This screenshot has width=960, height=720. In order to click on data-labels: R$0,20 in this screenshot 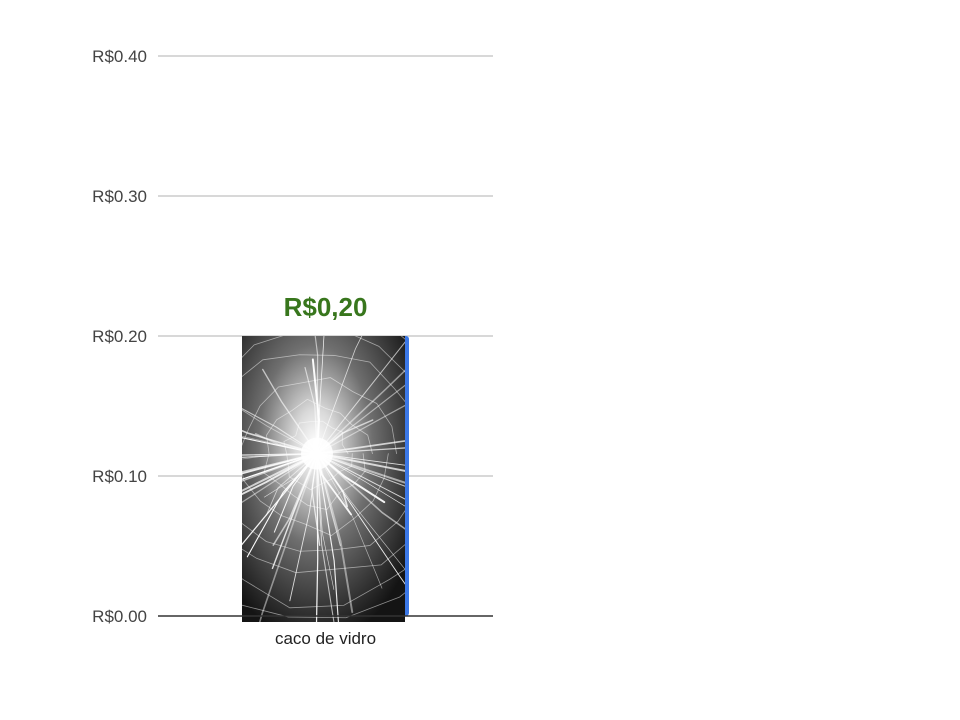, I will do `click(326, 307)`.